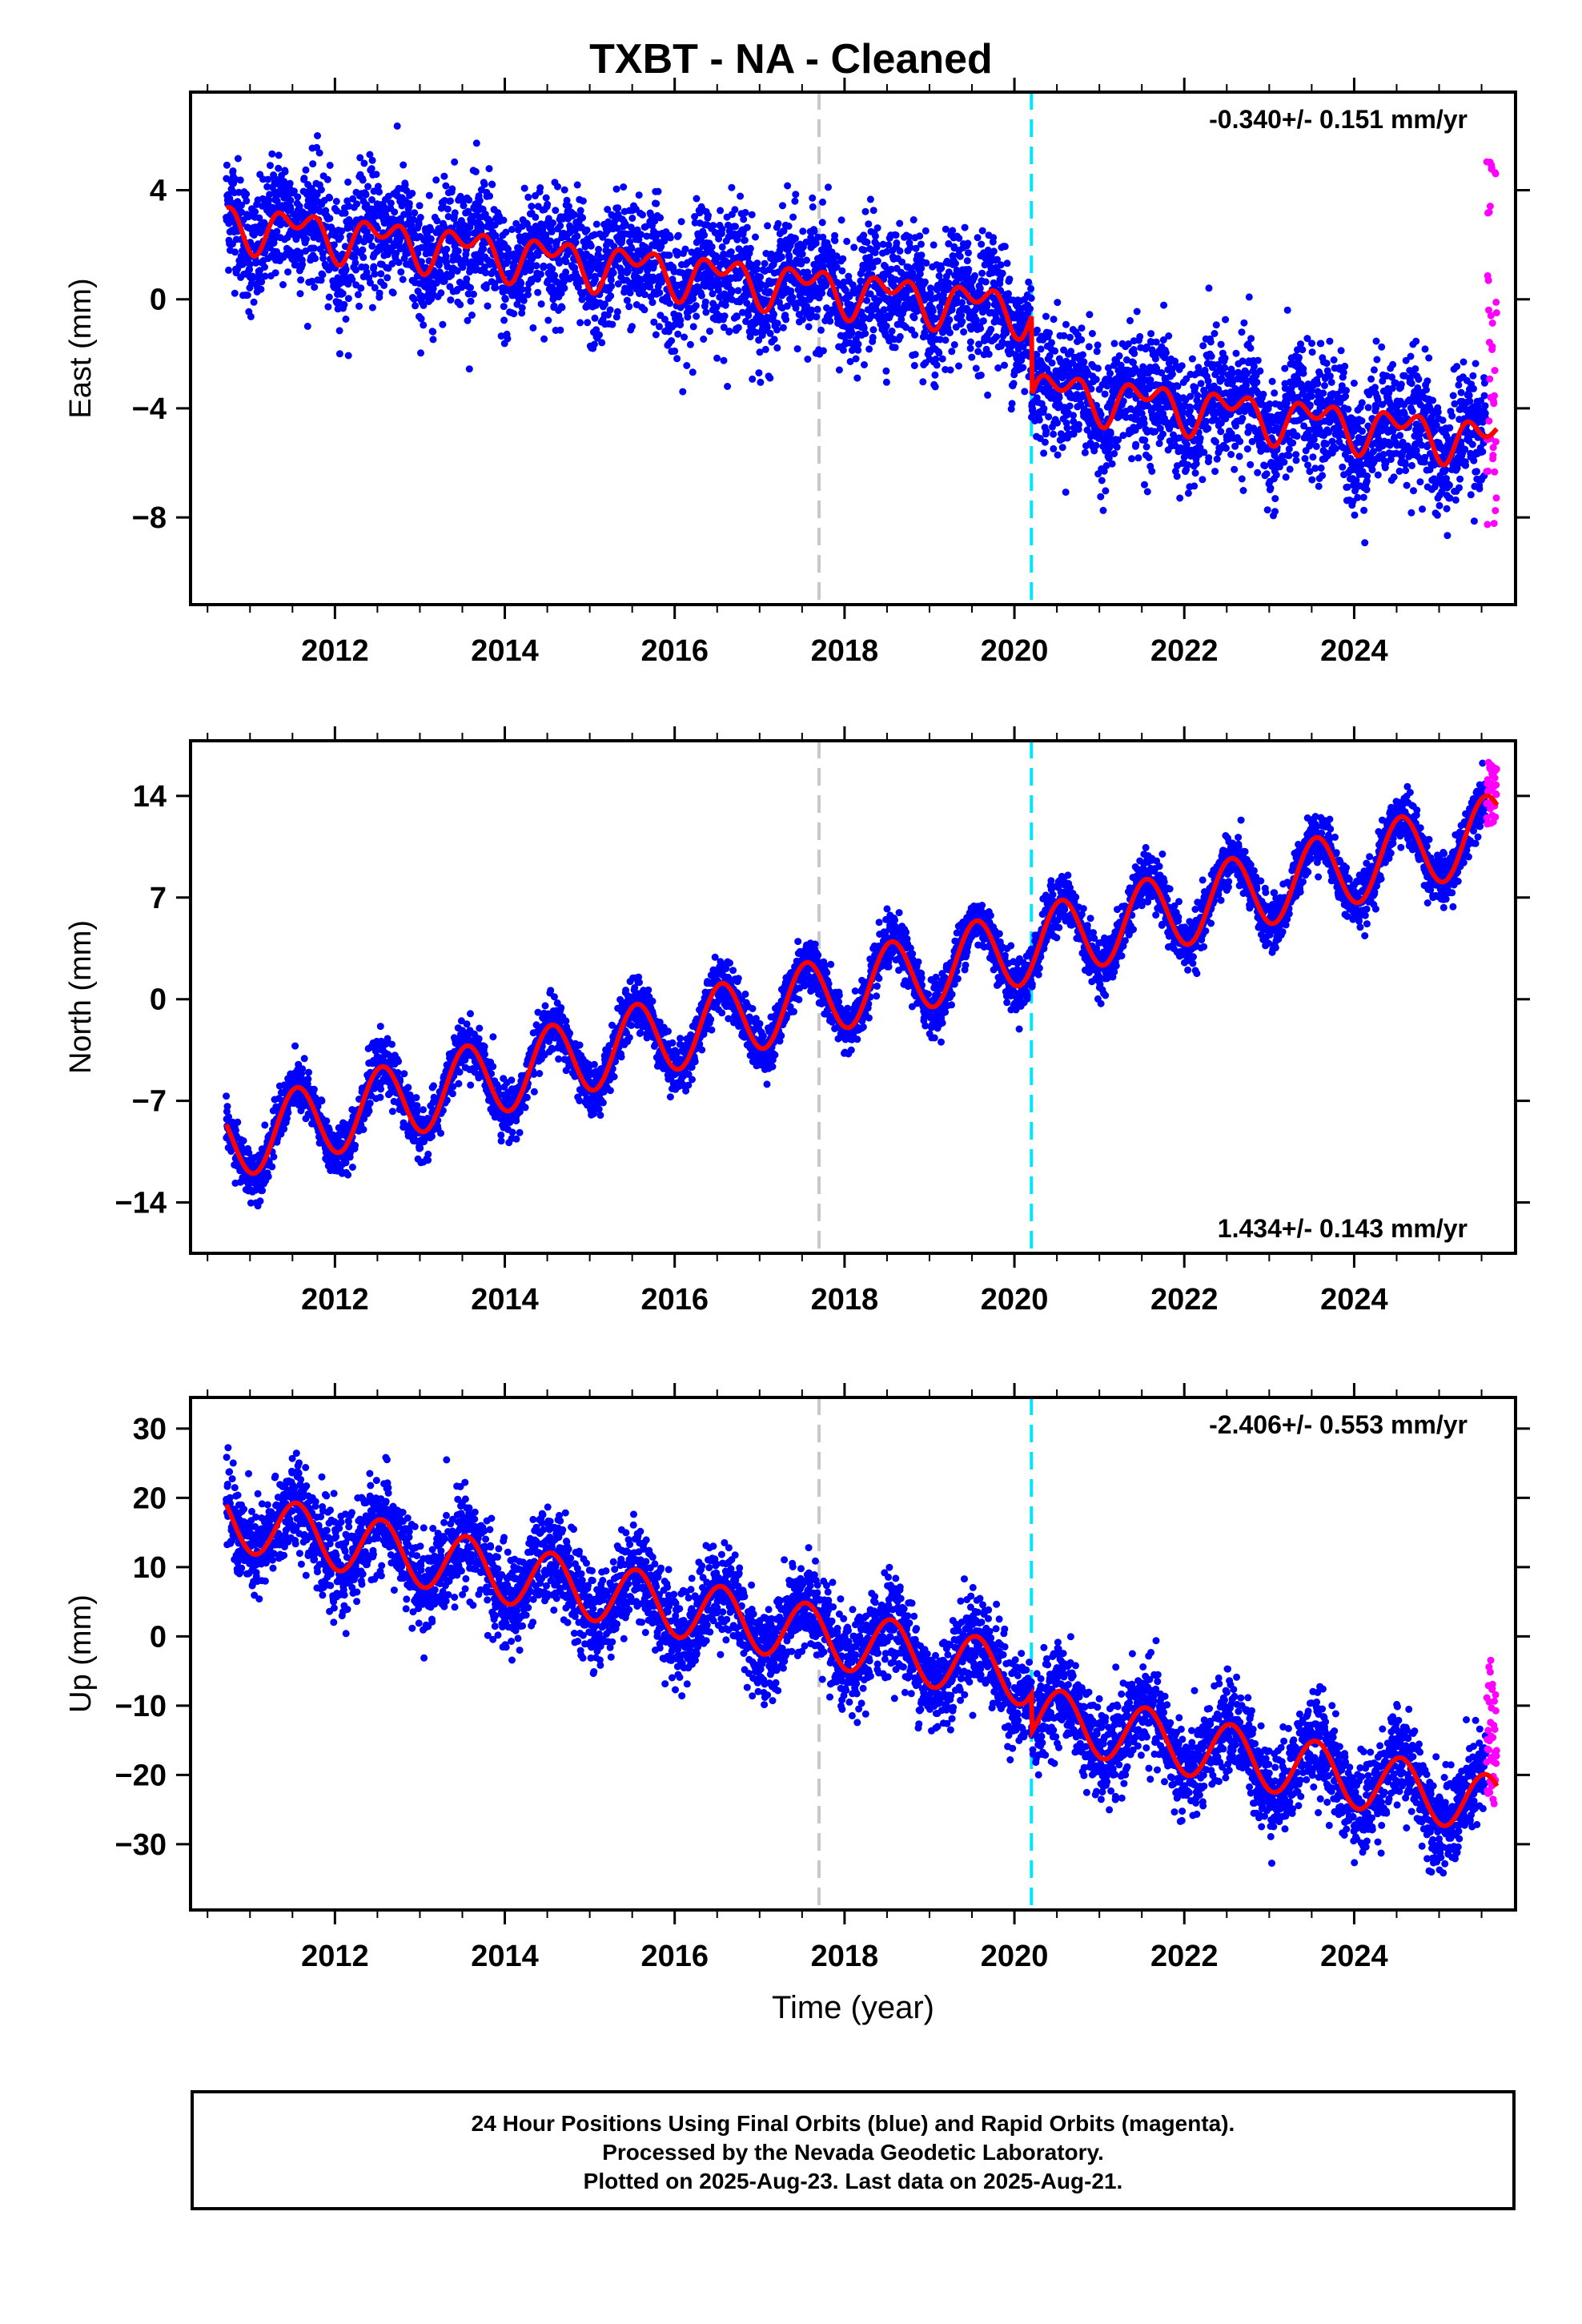 The image size is (1582, 2324). Describe the element at coordinates (791, 59) in the screenshot. I see `chart-title: TXBT - NA - Cleaned` at that location.